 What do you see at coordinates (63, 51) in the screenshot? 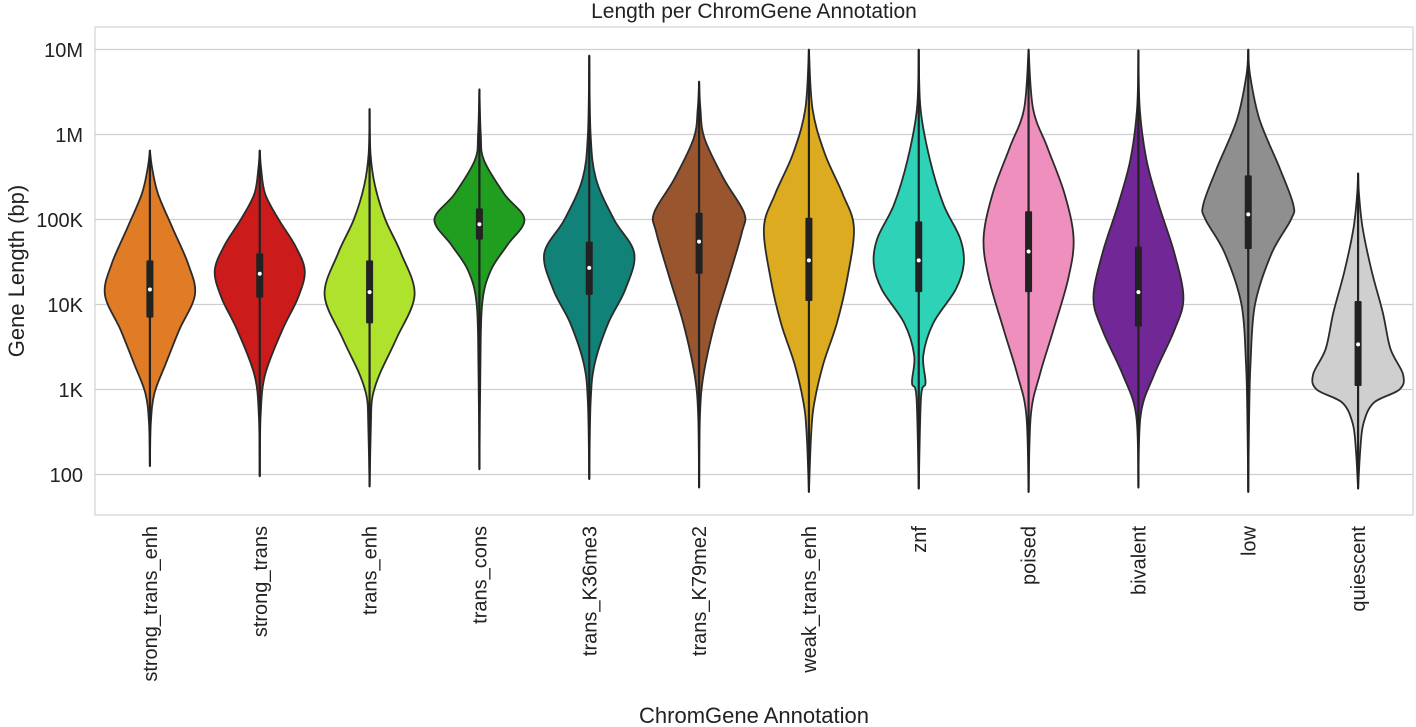
I see `y-tick-label: 10M` at bounding box center [63, 51].